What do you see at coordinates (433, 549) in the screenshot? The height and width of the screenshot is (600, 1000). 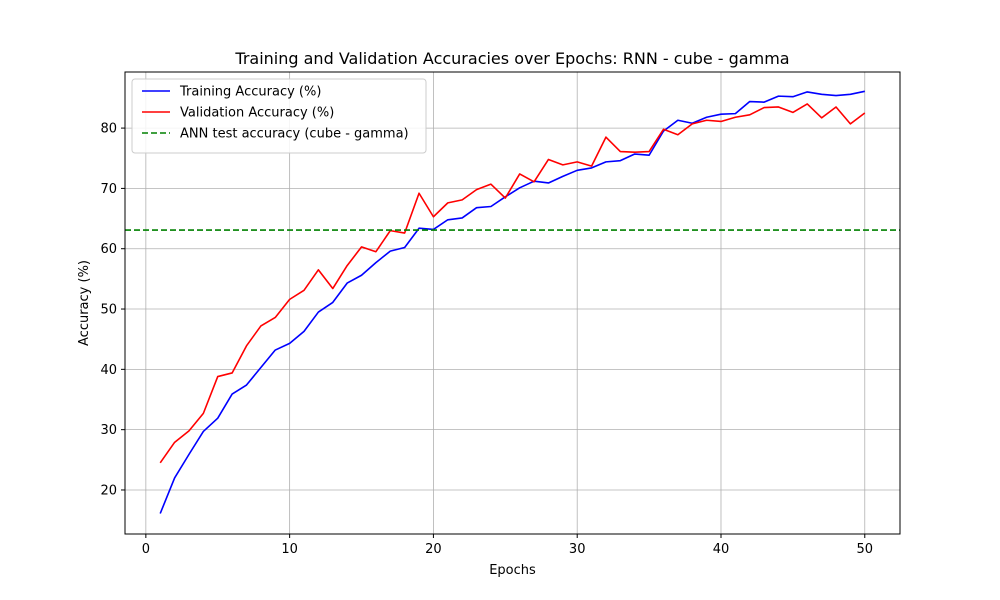 I see `x-tick-label: 20` at bounding box center [433, 549].